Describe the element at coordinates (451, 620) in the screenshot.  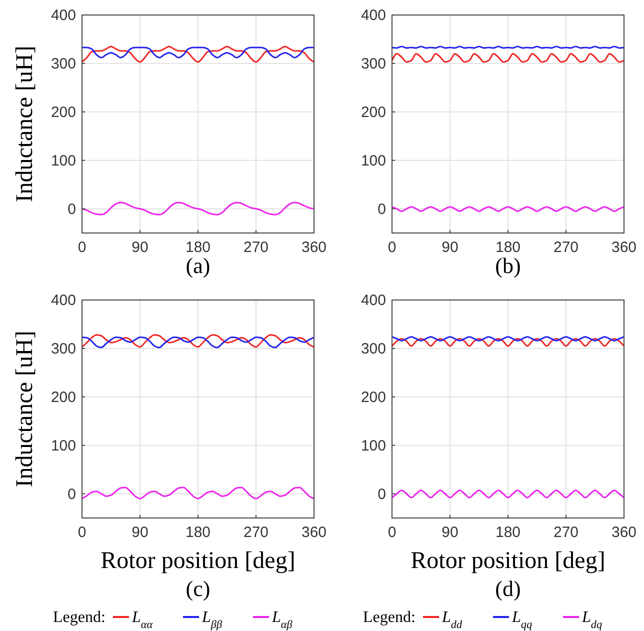
I see `legend-label: L$_{dd}$` at that location.